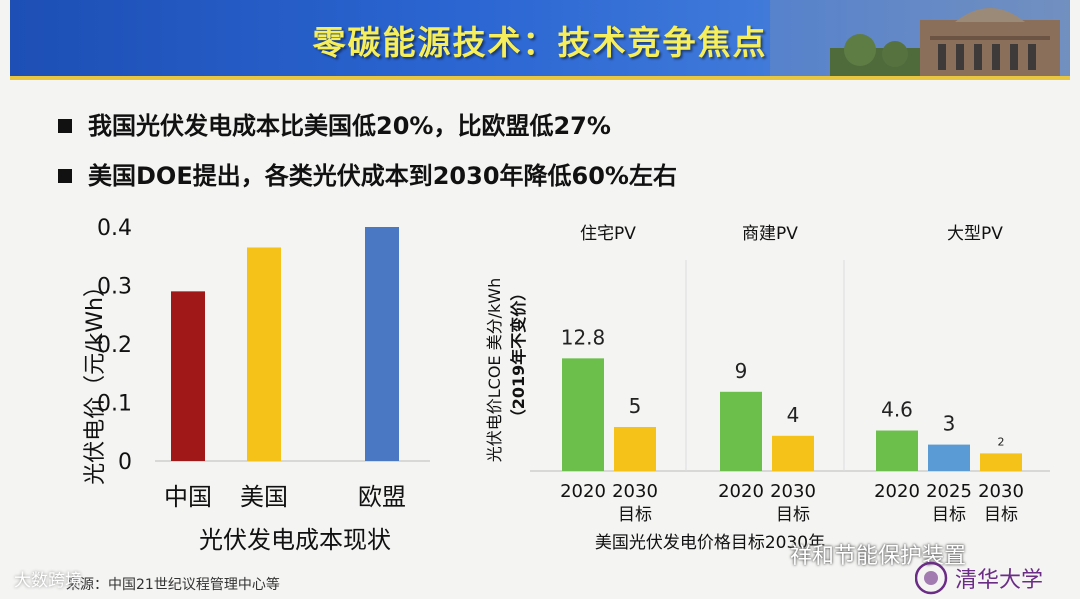 Image resolution: width=1080 pixels, height=599 pixels. I want to click on bullet-text: 美国DOE提出，各类光伏成本到2030年降低60%左右, so click(382, 176).